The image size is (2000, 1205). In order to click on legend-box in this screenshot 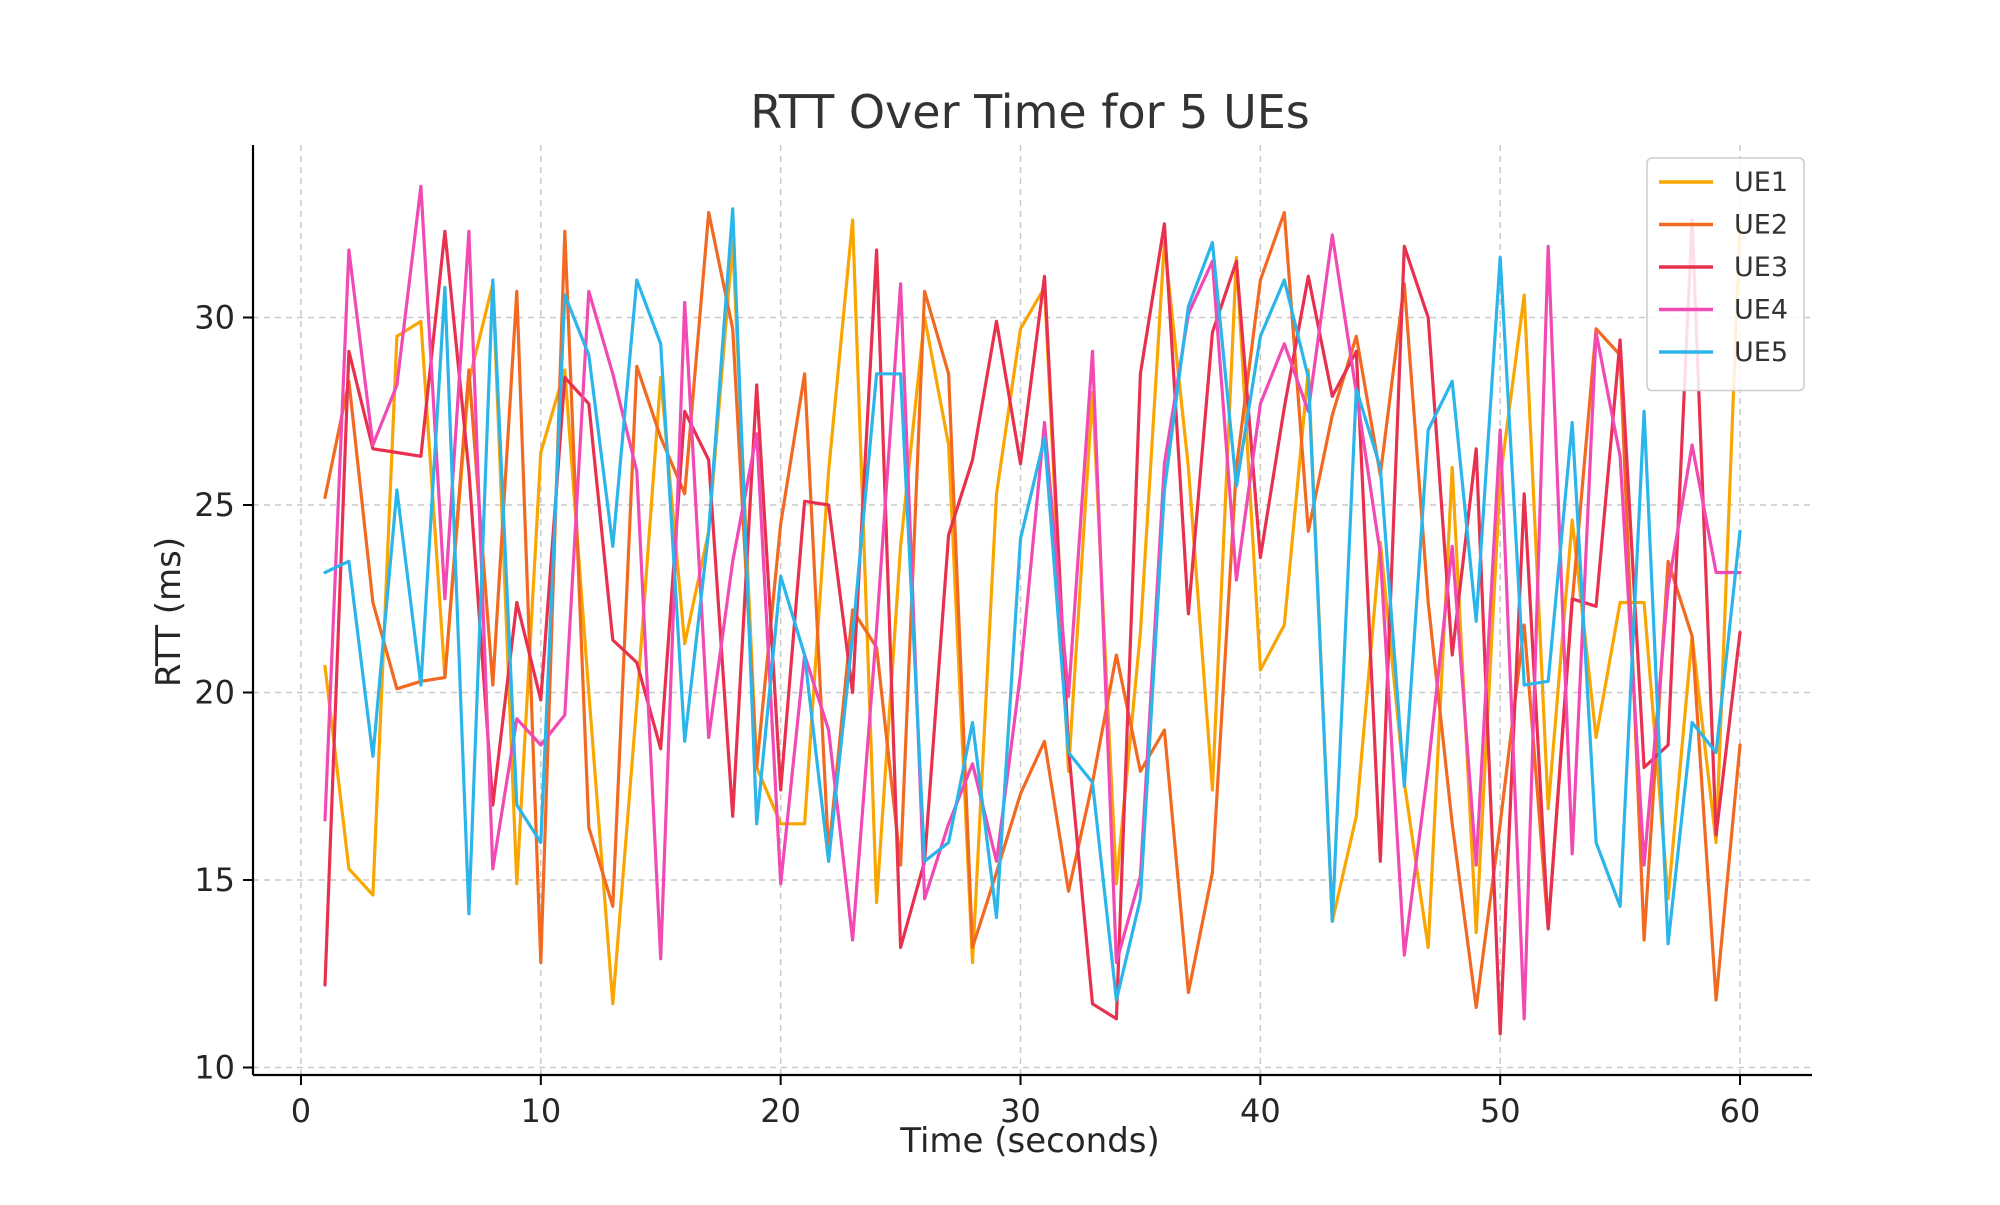, I will do `click(1725, 274)`.